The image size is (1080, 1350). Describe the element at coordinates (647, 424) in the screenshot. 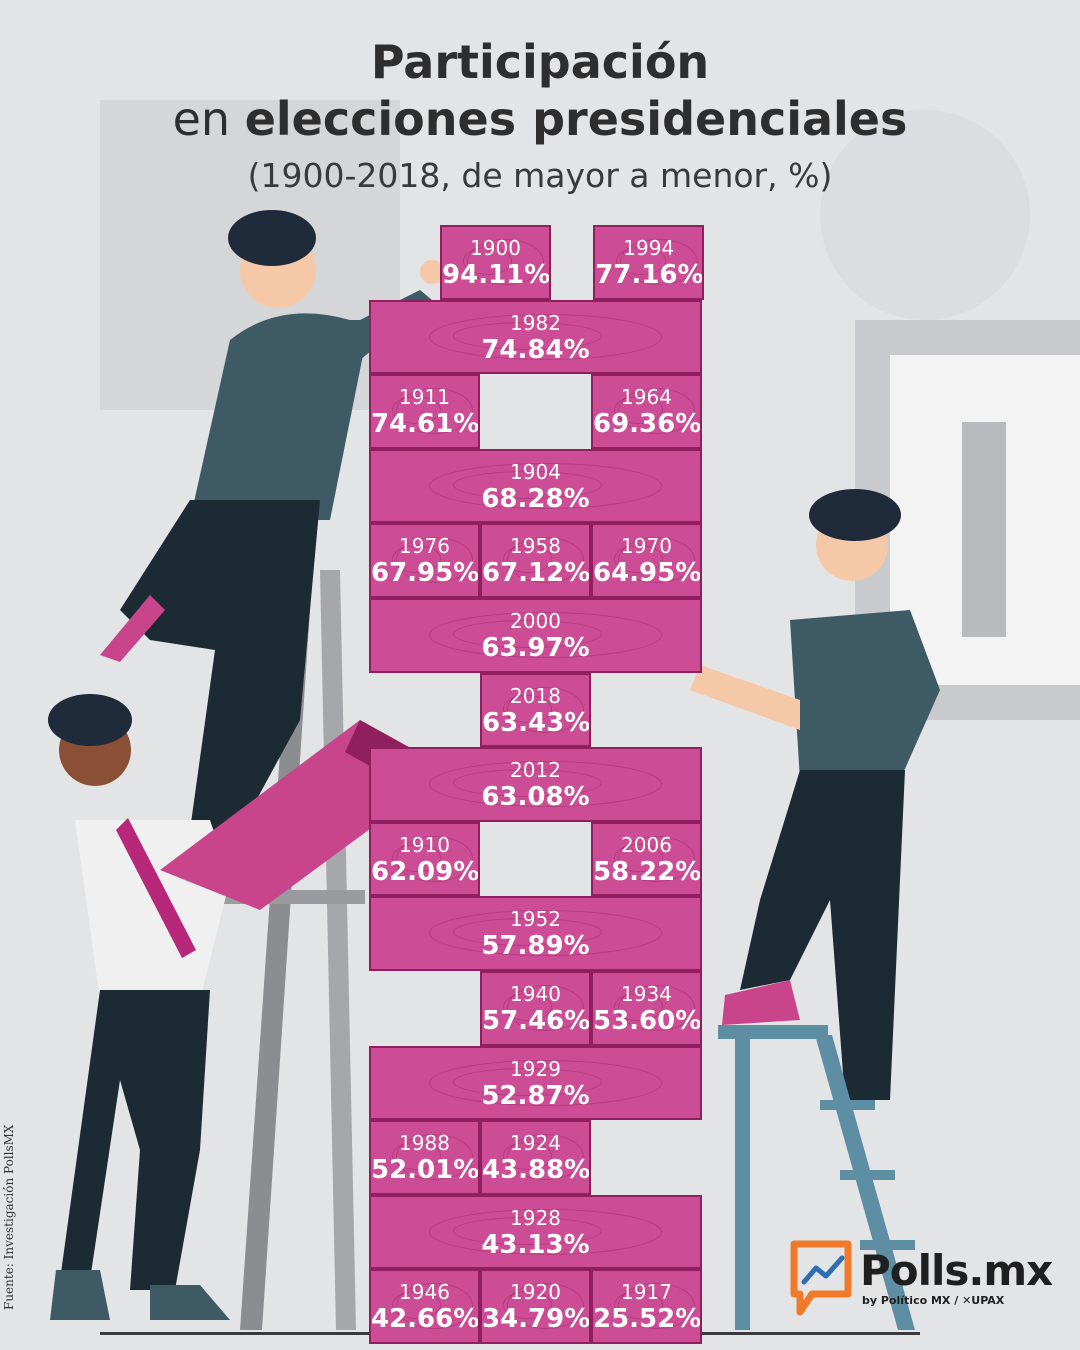

I see `brick-value-label: 69.36%` at that location.